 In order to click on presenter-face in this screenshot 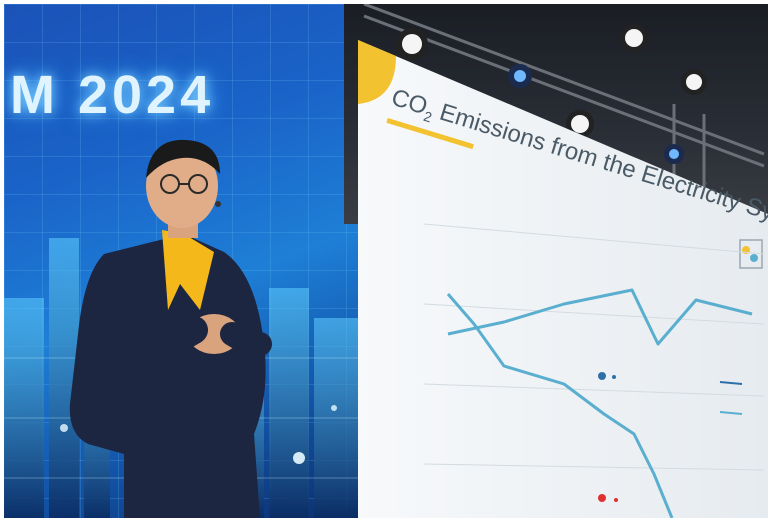, I will do `click(182, 186)`.